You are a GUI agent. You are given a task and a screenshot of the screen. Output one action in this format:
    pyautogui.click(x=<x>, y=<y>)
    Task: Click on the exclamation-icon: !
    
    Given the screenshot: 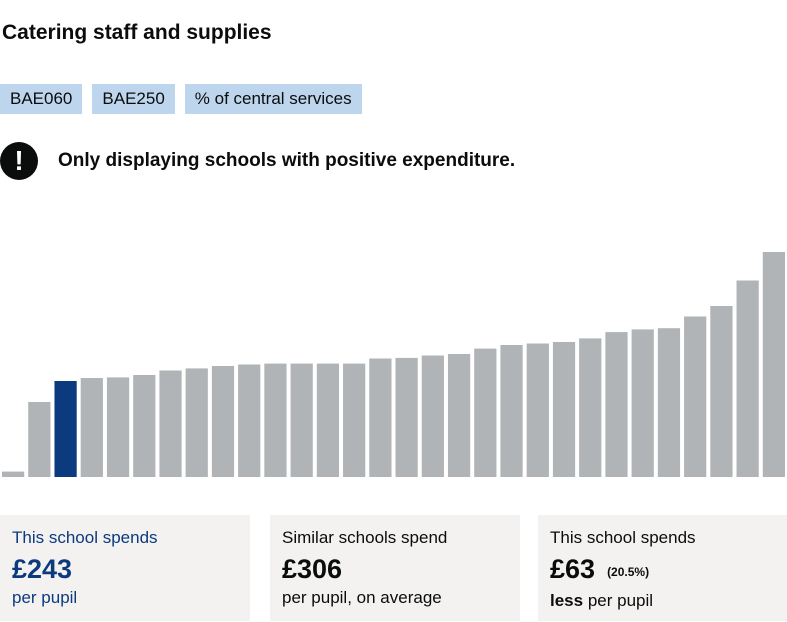 What is the action you would take?
    pyautogui.click(x=19, y=161)
    